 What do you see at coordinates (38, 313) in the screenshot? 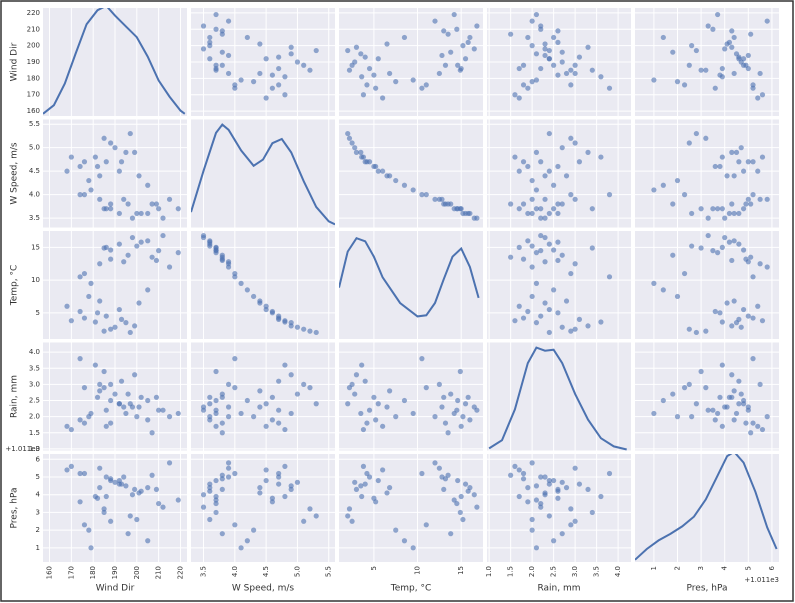
I see `y-tick-label: 5` at bounding box center [38, 313].